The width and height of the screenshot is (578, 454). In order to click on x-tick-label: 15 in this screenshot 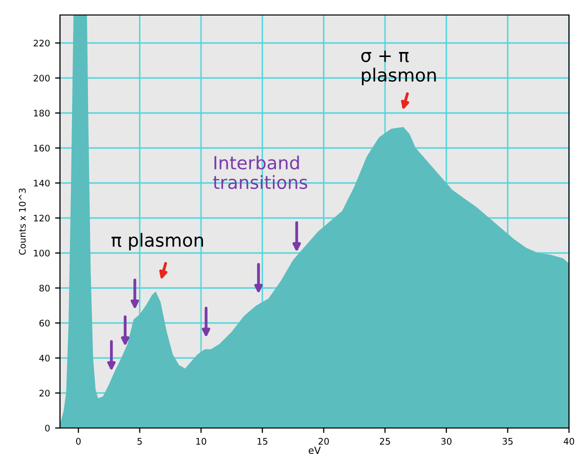, I will do `click(263, 441)`.